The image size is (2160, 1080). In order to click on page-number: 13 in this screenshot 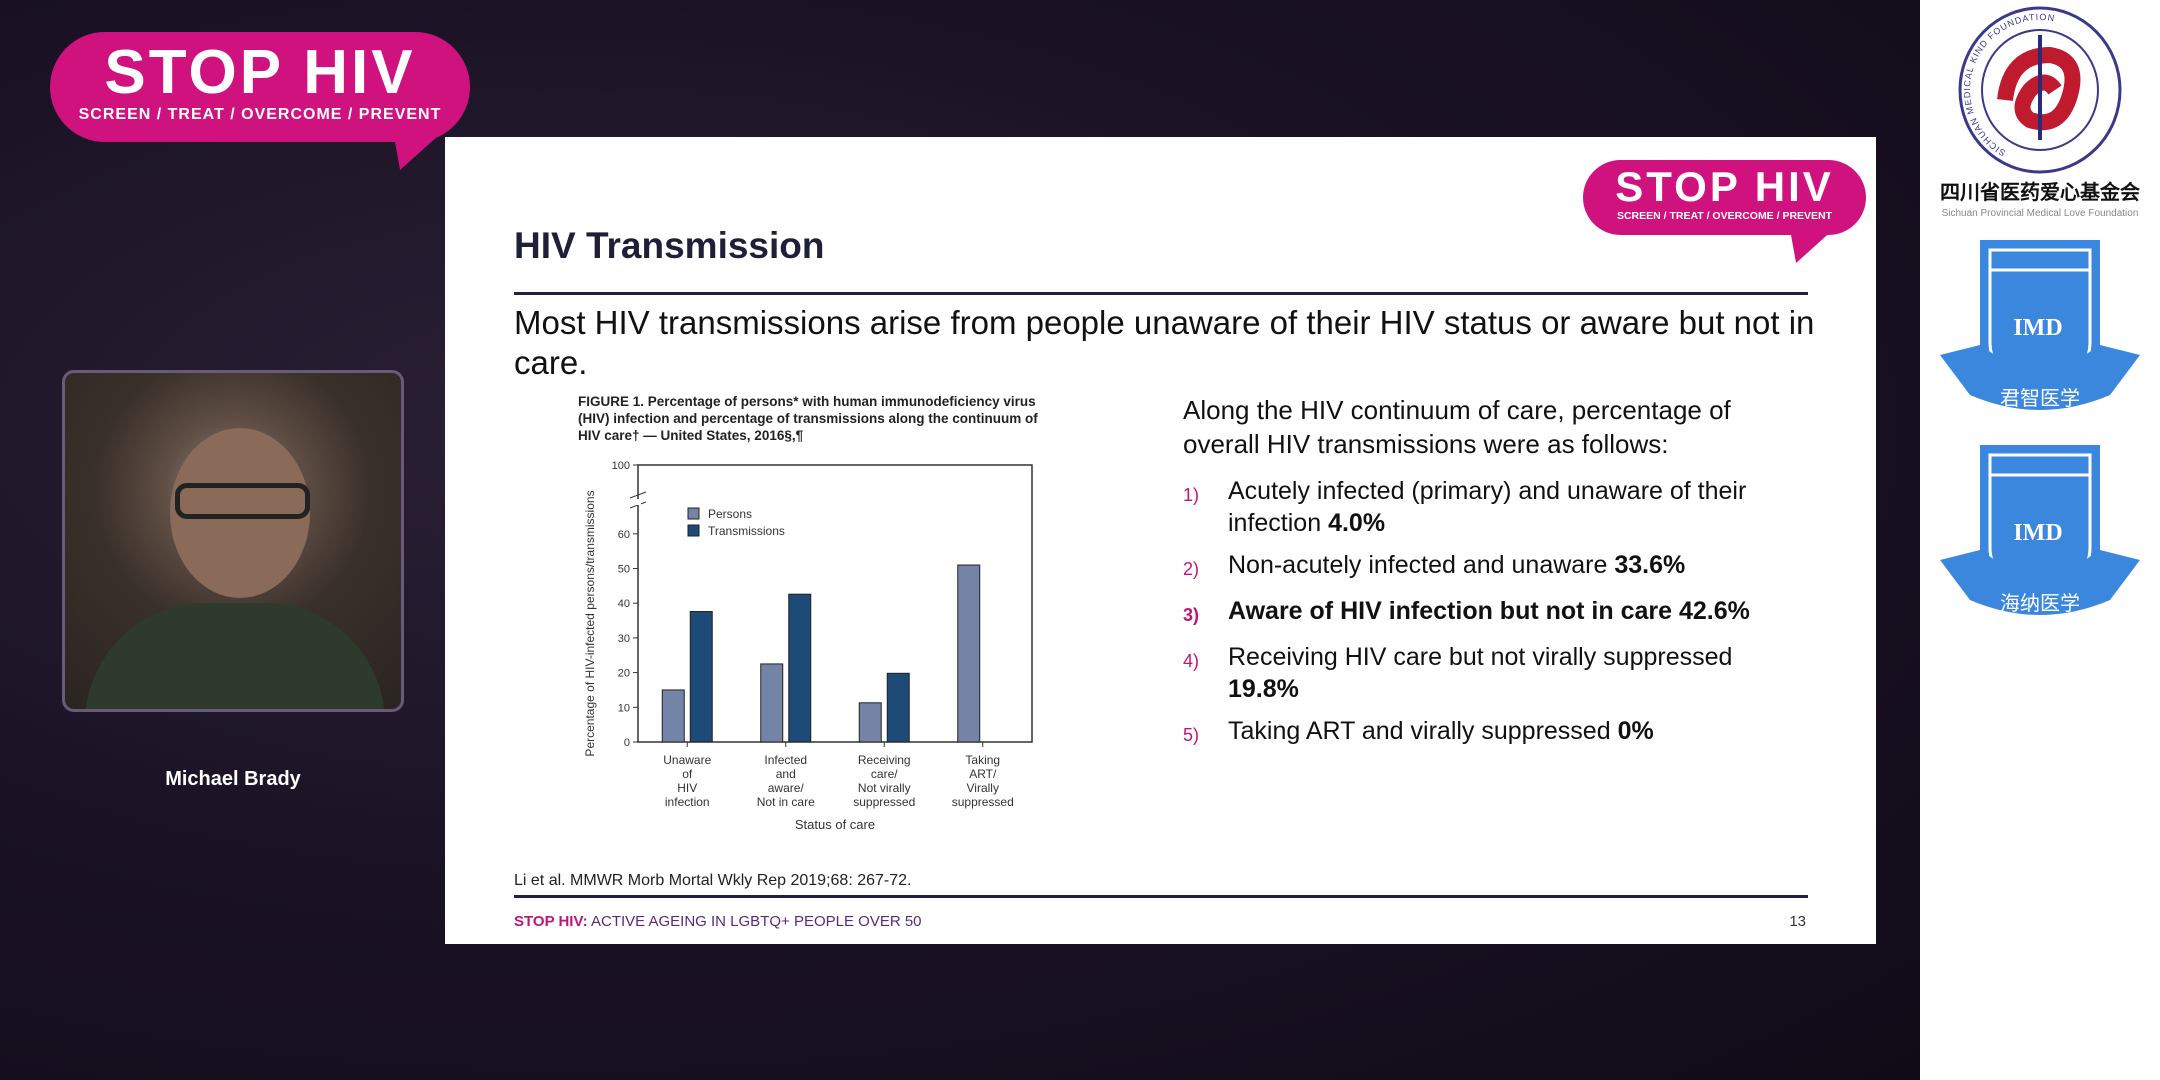, I will do `click(1797, 921)`.